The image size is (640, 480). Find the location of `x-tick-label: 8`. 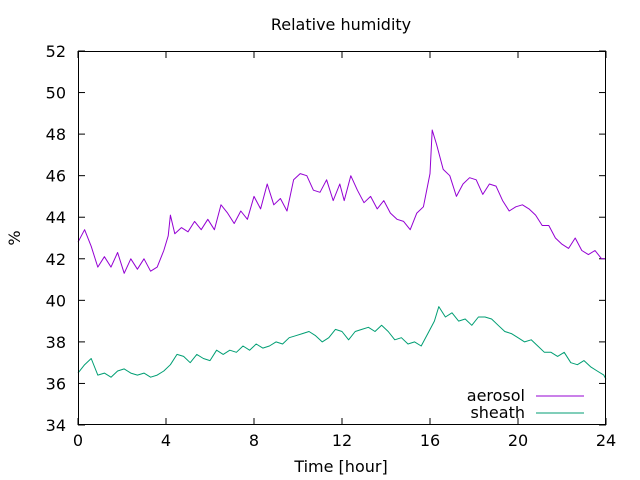

x-tick-label: 8 is located at coordinates (254, 440).